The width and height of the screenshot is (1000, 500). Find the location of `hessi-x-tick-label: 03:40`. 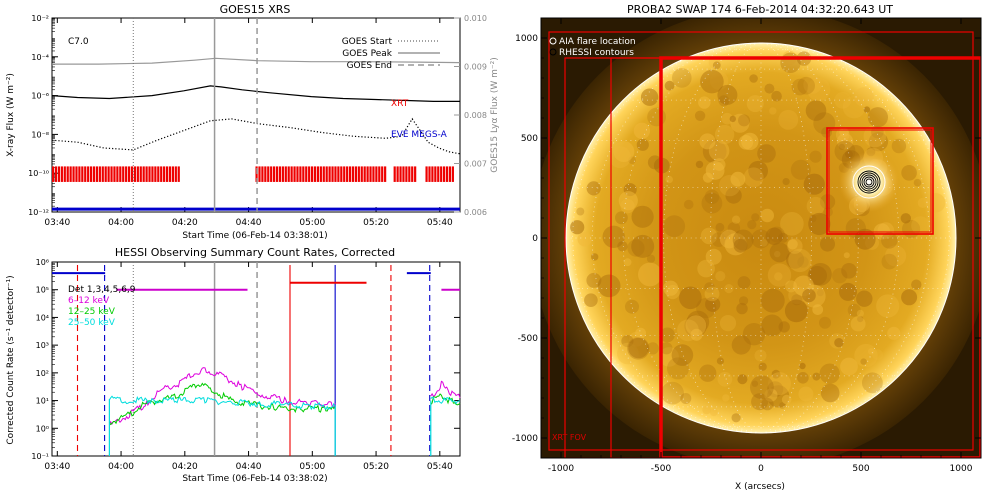

hessi-x-tick-label: 03:40 is located at coordinates (57, 467).